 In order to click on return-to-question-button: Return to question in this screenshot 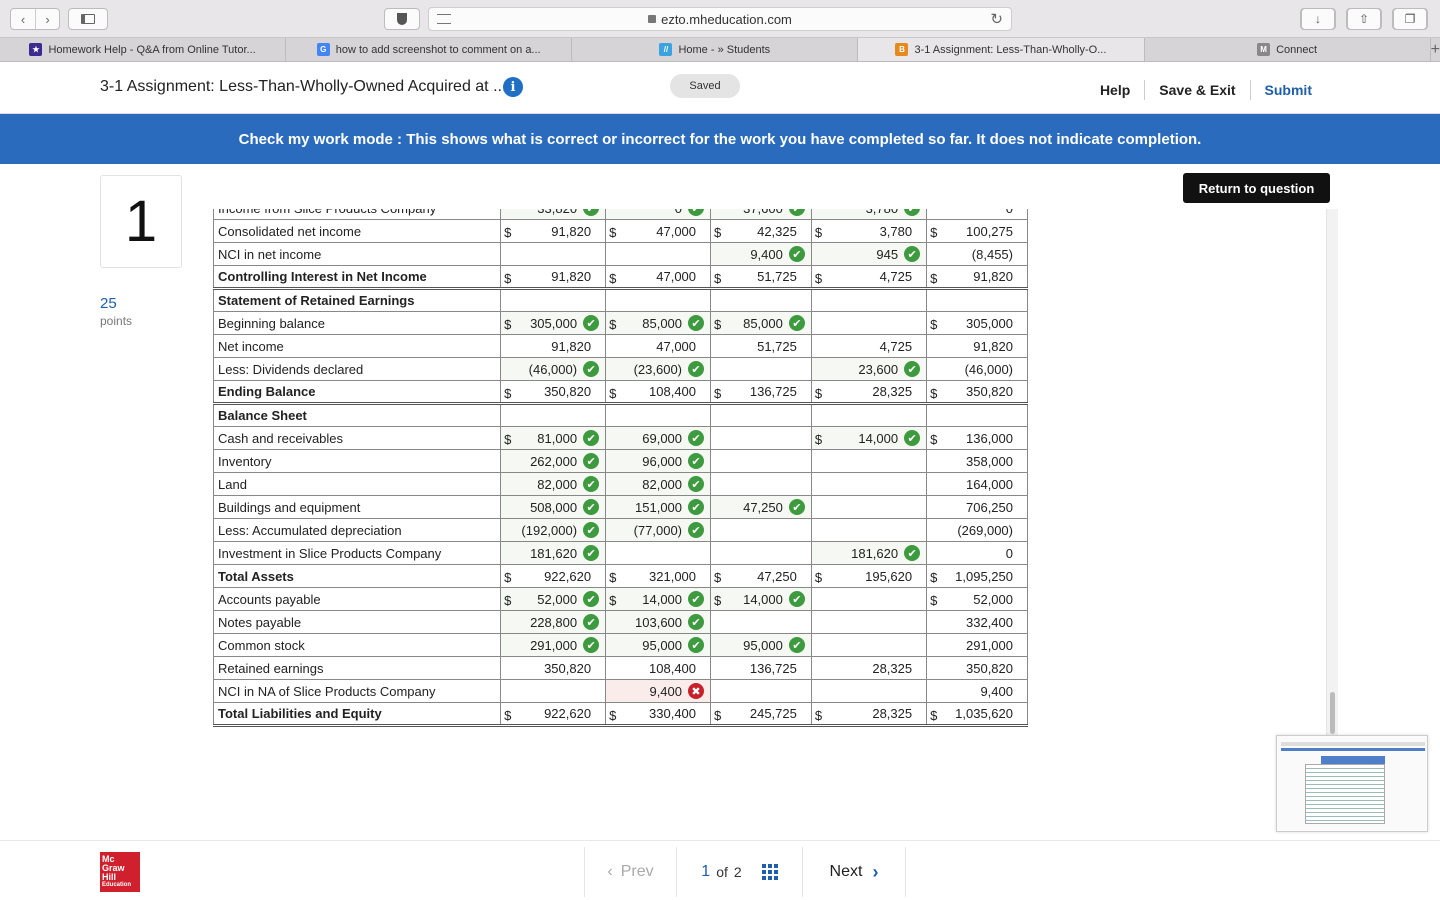, I will do `click(1256, 188)`.